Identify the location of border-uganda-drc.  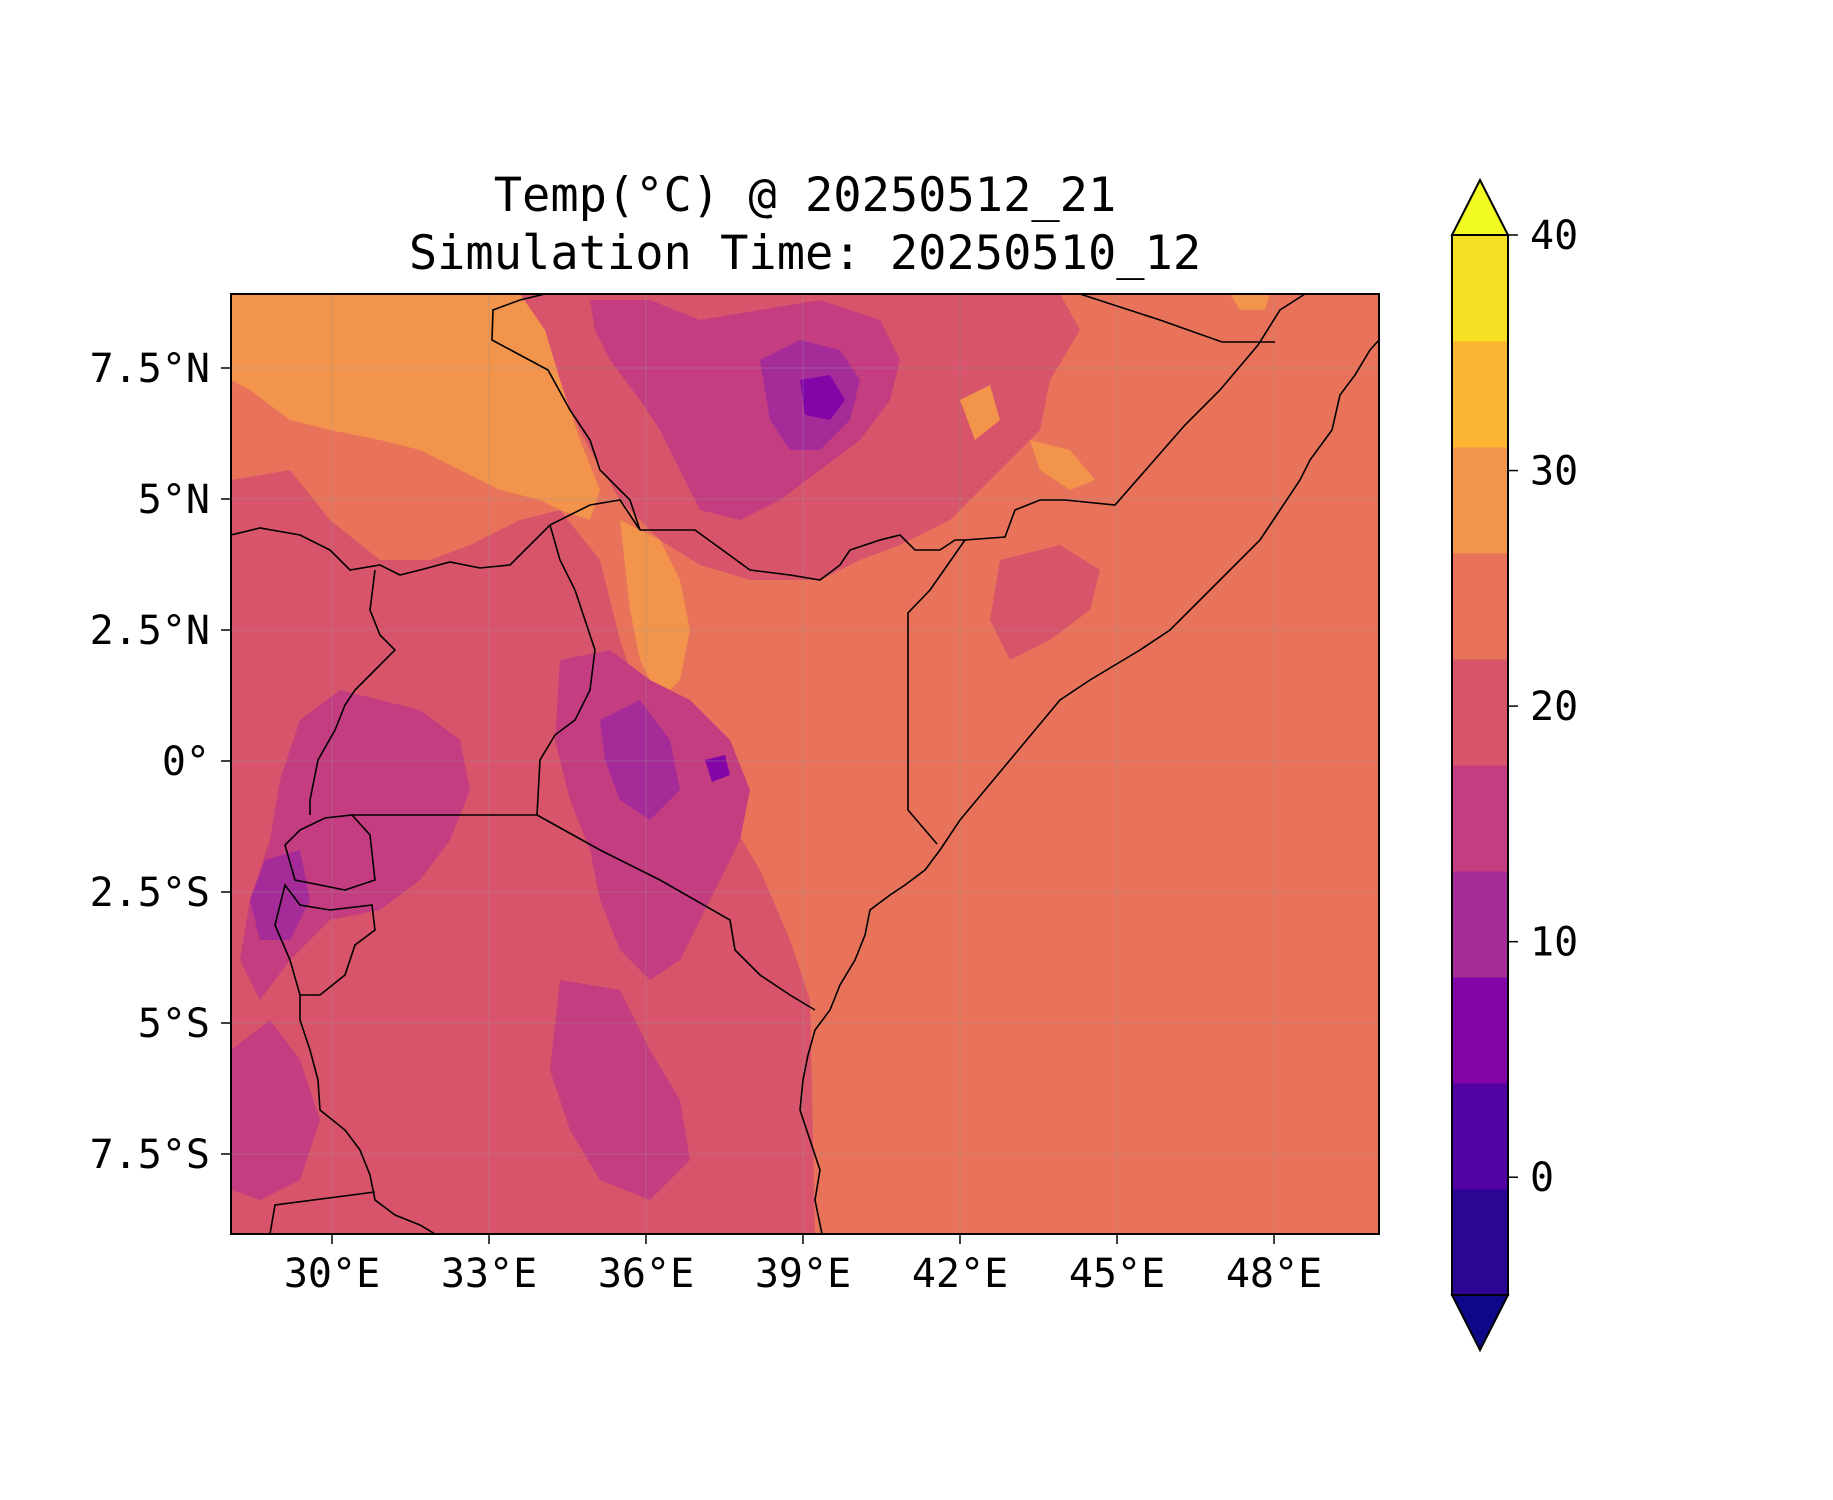
(353, 692).